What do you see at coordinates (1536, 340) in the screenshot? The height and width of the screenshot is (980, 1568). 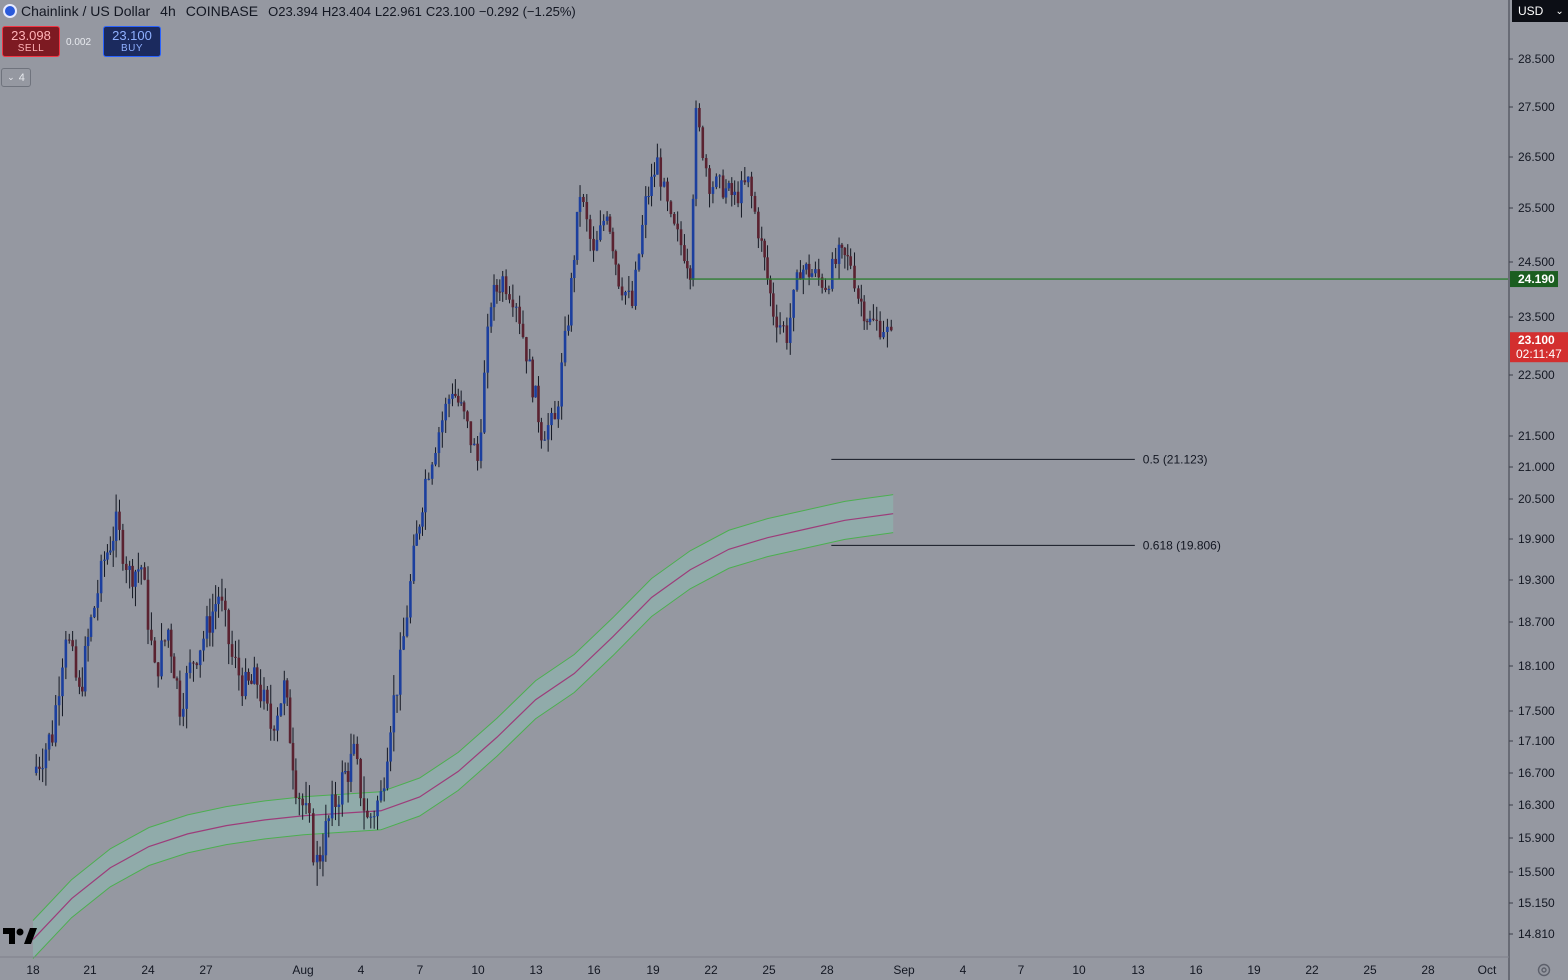 I see `current-price-label: 23.100` at bounding box center [1536, 340].